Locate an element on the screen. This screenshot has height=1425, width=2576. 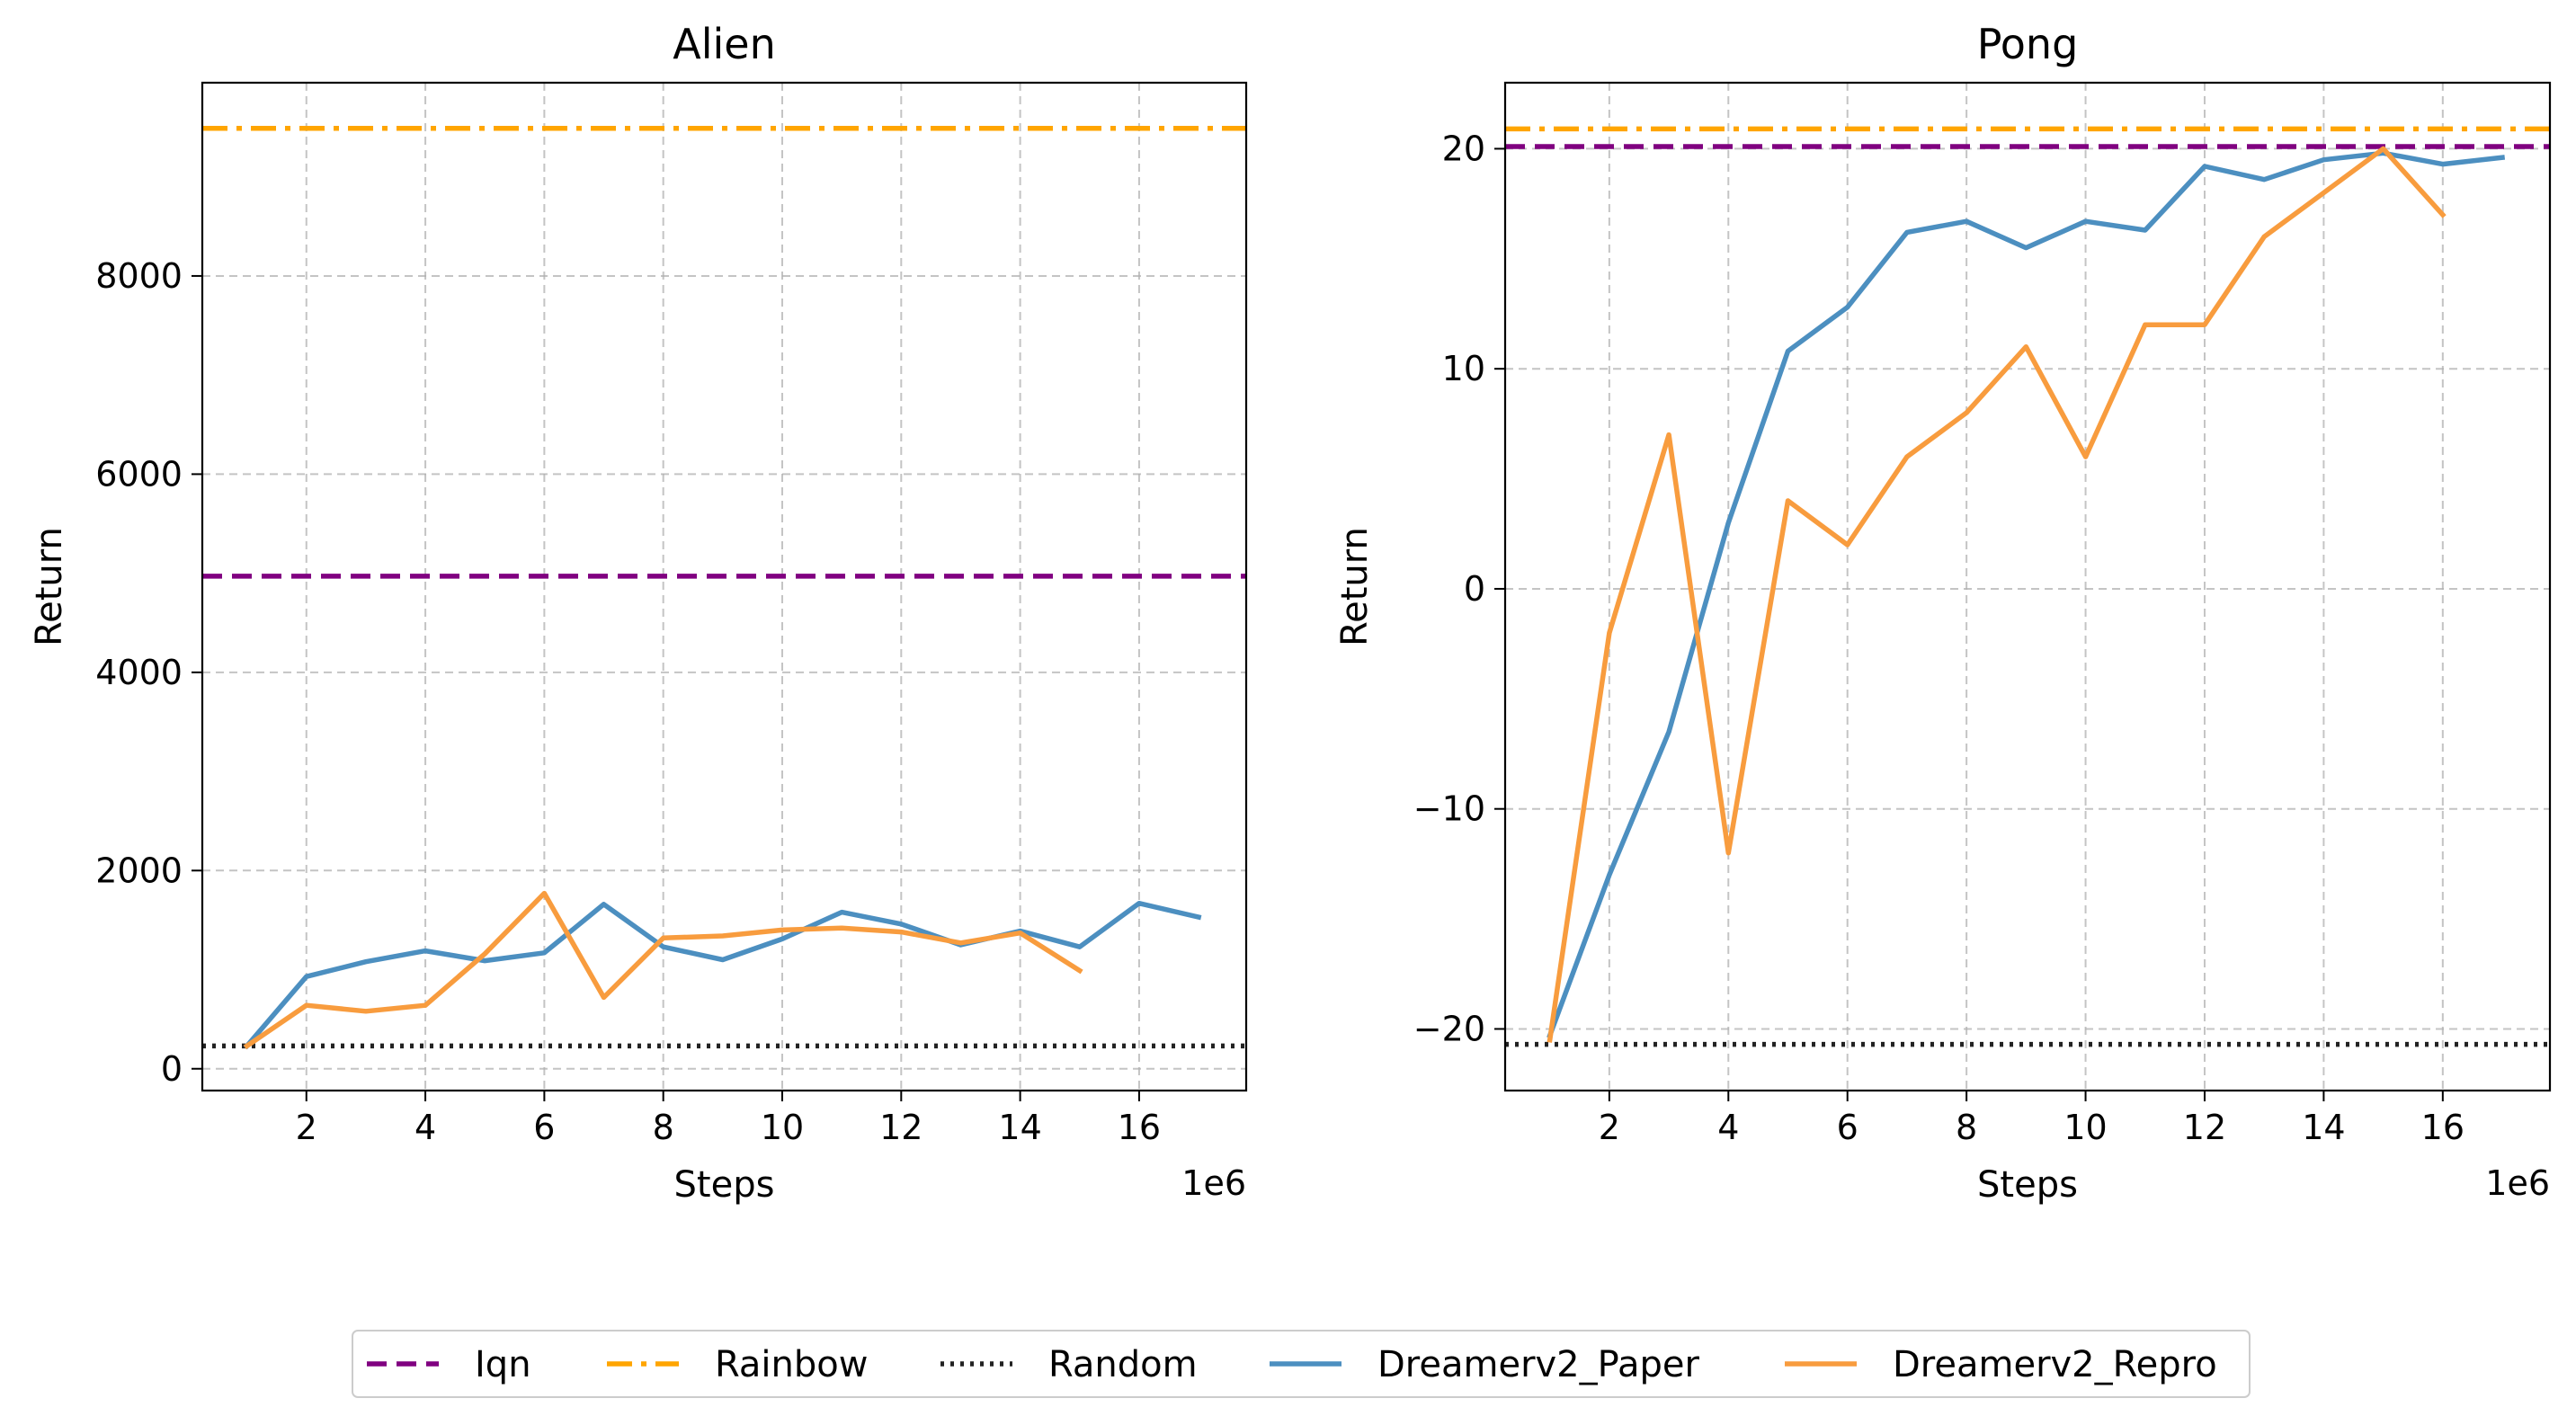
legend-label: Dreamerv2_Repro is located at coordinates (2055, 1364).